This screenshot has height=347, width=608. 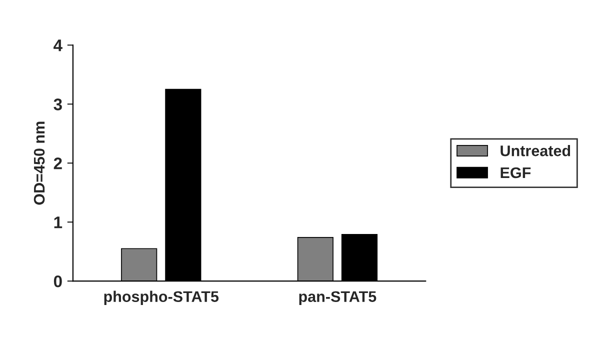 I want to click on y-axis-title: OD=450 nm, so click(x=39, y=163).